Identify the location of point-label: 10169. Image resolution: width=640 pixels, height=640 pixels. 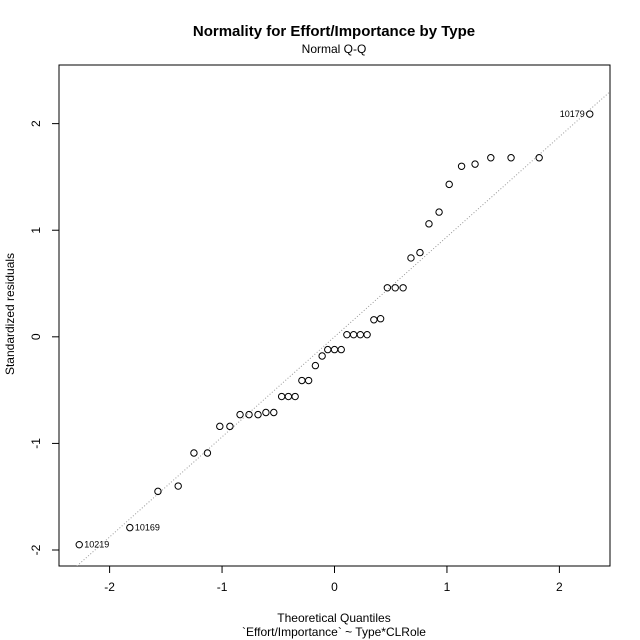
(147, 528).